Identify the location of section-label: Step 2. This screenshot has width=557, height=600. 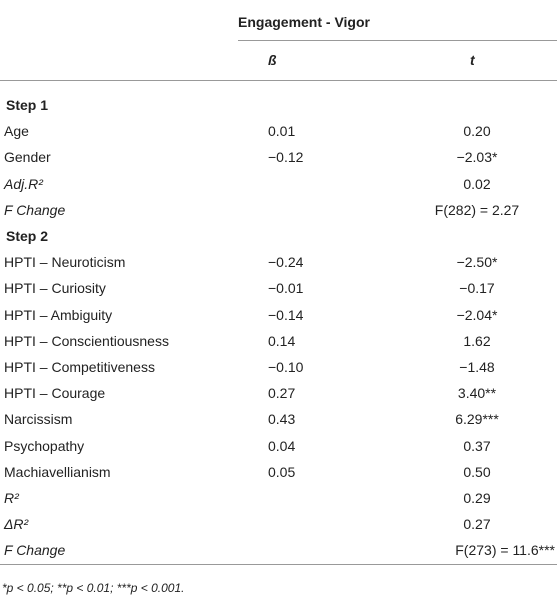
(27, 236).